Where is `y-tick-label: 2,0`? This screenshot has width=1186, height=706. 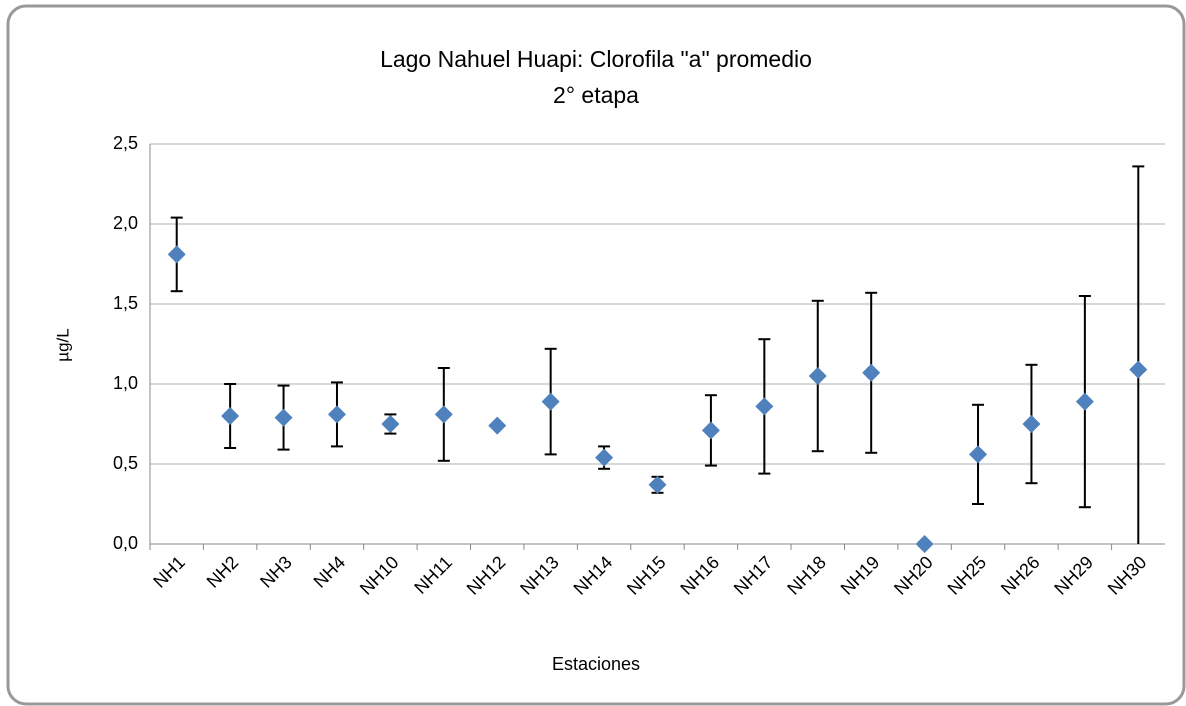
y-tick-label: 2,0 is located at coordinates (125, 223).